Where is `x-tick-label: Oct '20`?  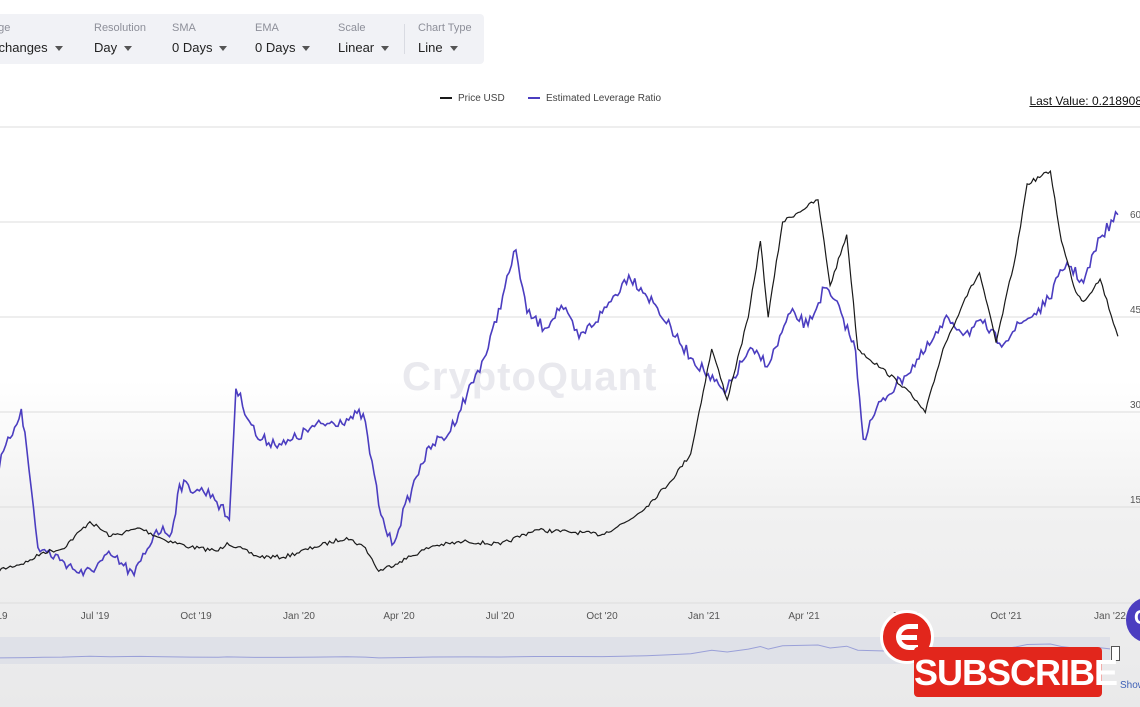
x-tick-label: Oct '20 is located at coordinates (602, 616).